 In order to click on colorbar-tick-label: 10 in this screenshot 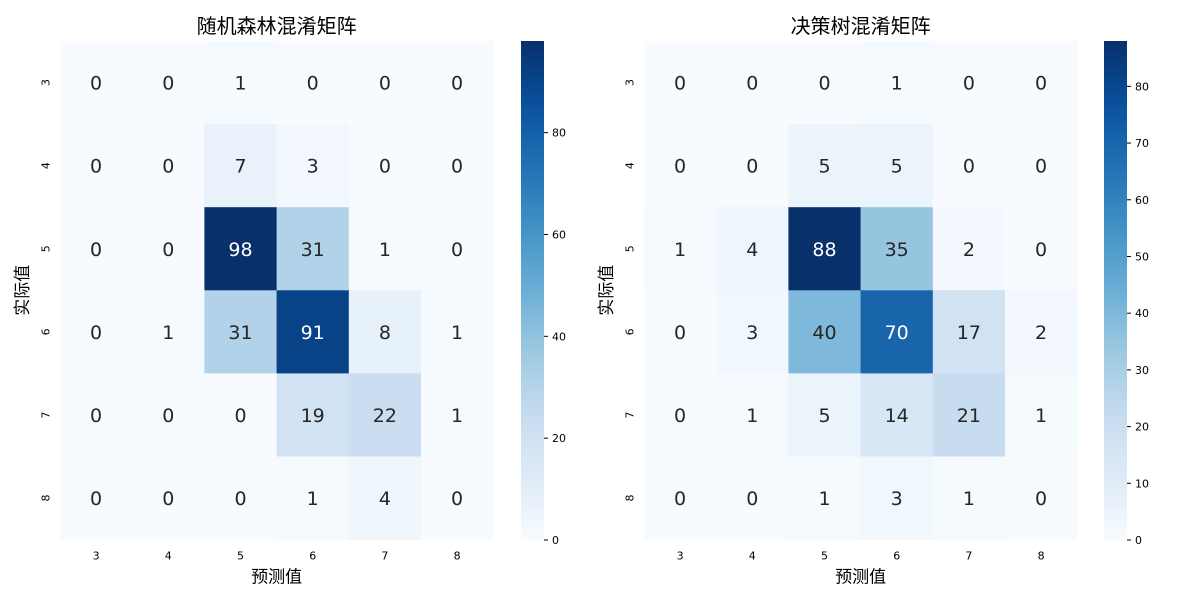, I will do `click(1142, 483)`.